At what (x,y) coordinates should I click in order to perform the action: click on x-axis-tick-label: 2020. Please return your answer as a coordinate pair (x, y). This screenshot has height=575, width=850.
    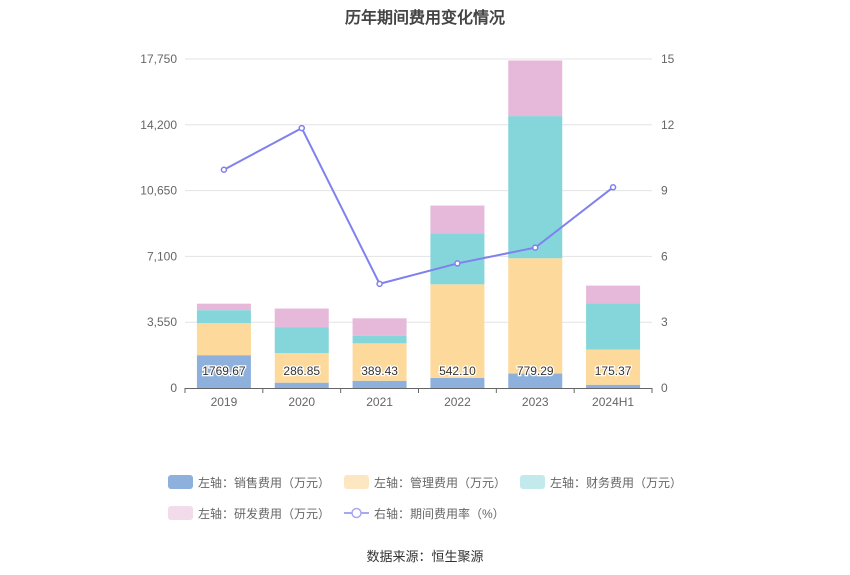
    Looking at the image, I should click on (301, 402).